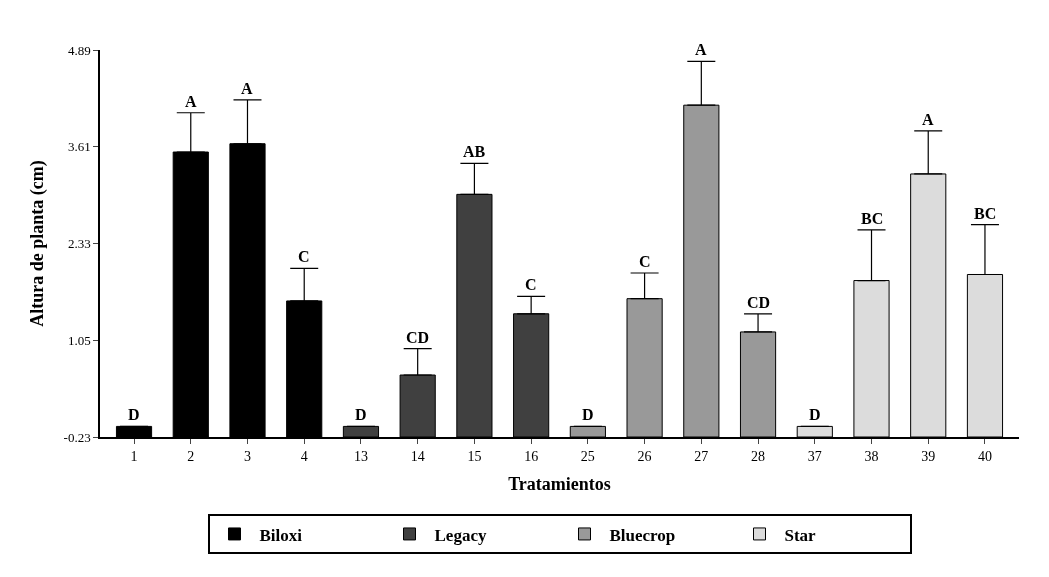 The image size is (1049, 577). I want to click on x-tick-label: 13, so click(360, 456).